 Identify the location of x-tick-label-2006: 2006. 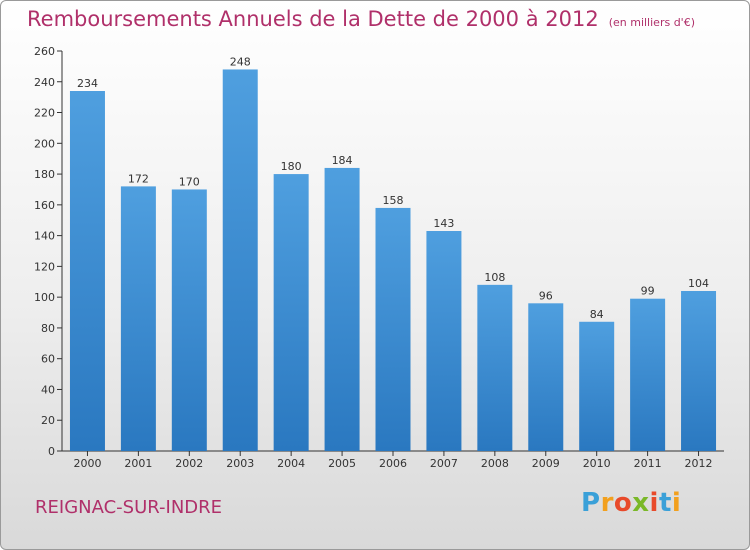
(393, 463).